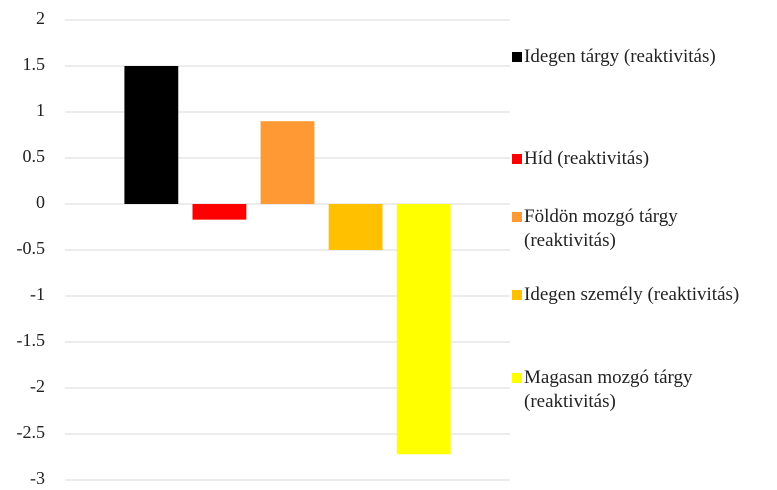 Image resolution: width=777 pixels, height=490 pixels. Describe the element at coordinates (632, 294) in the screenshot. I see `legend-label: Idegen személy (reaktivitás)` at that location.